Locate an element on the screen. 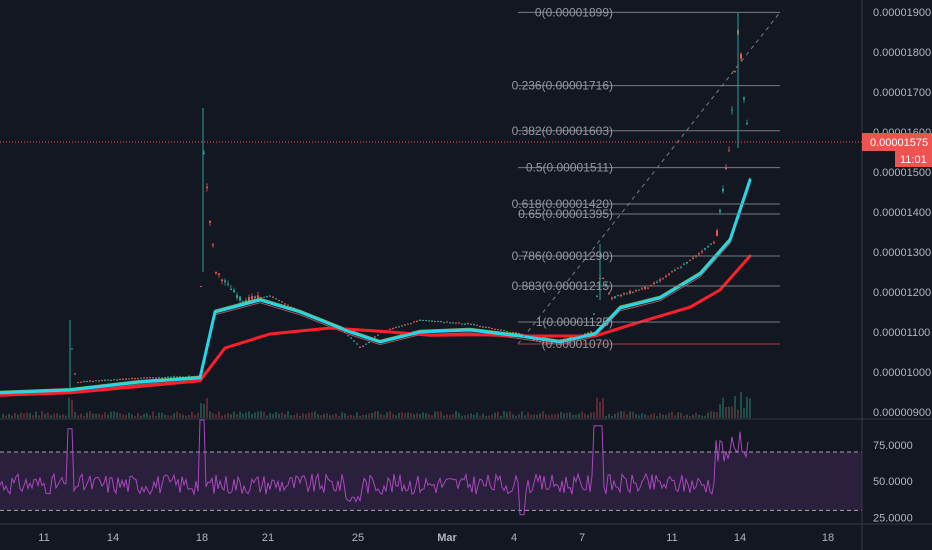 Image resolution: width=932 pixels, height=550 pixels. time-tick-label: 25 is located at coordinates (358, 538).